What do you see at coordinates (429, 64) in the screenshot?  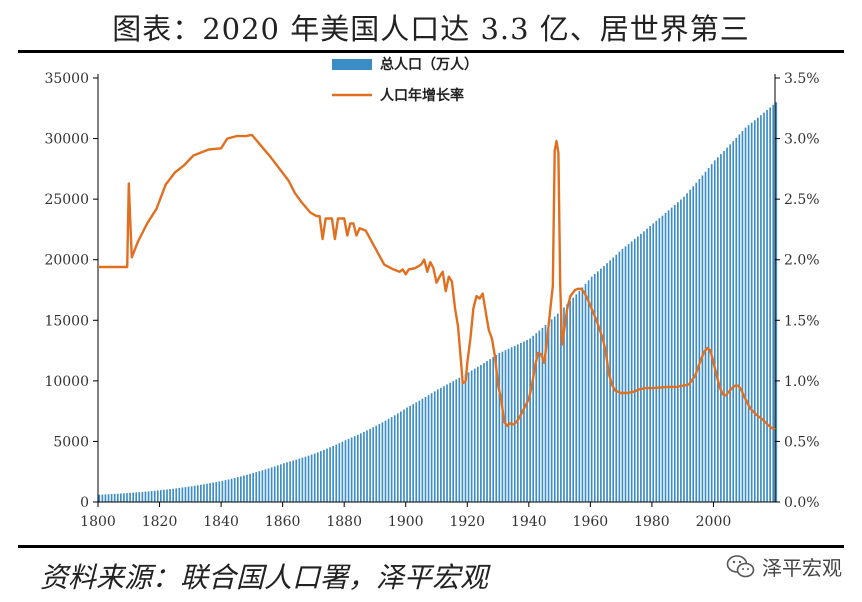 I see `legend-bar-label: 总人口（万人）` at bounding box center [429, 64].